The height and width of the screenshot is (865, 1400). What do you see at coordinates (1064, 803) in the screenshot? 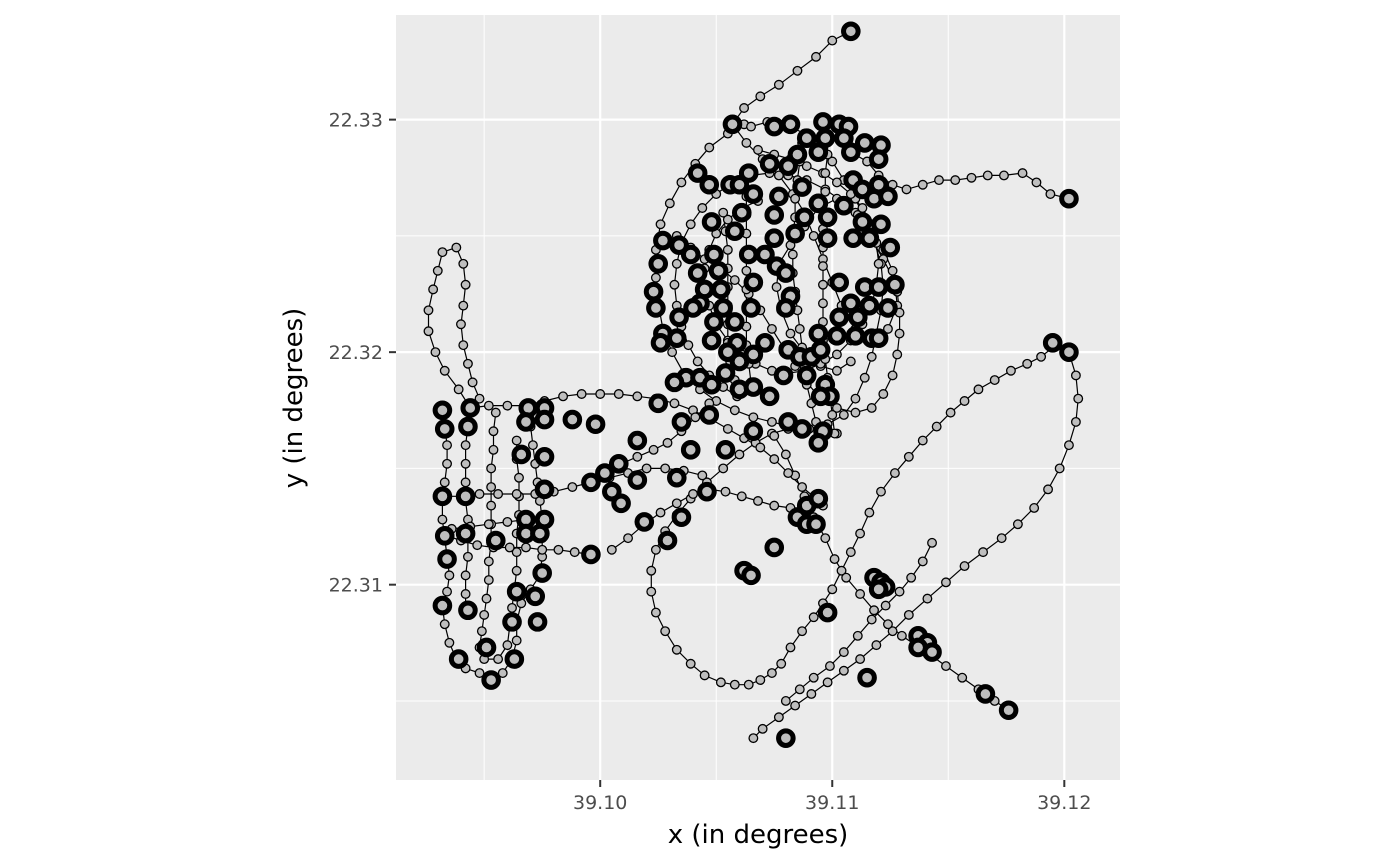
I see `x-tick-label: 39.12` at bounding box center [1064, 803].